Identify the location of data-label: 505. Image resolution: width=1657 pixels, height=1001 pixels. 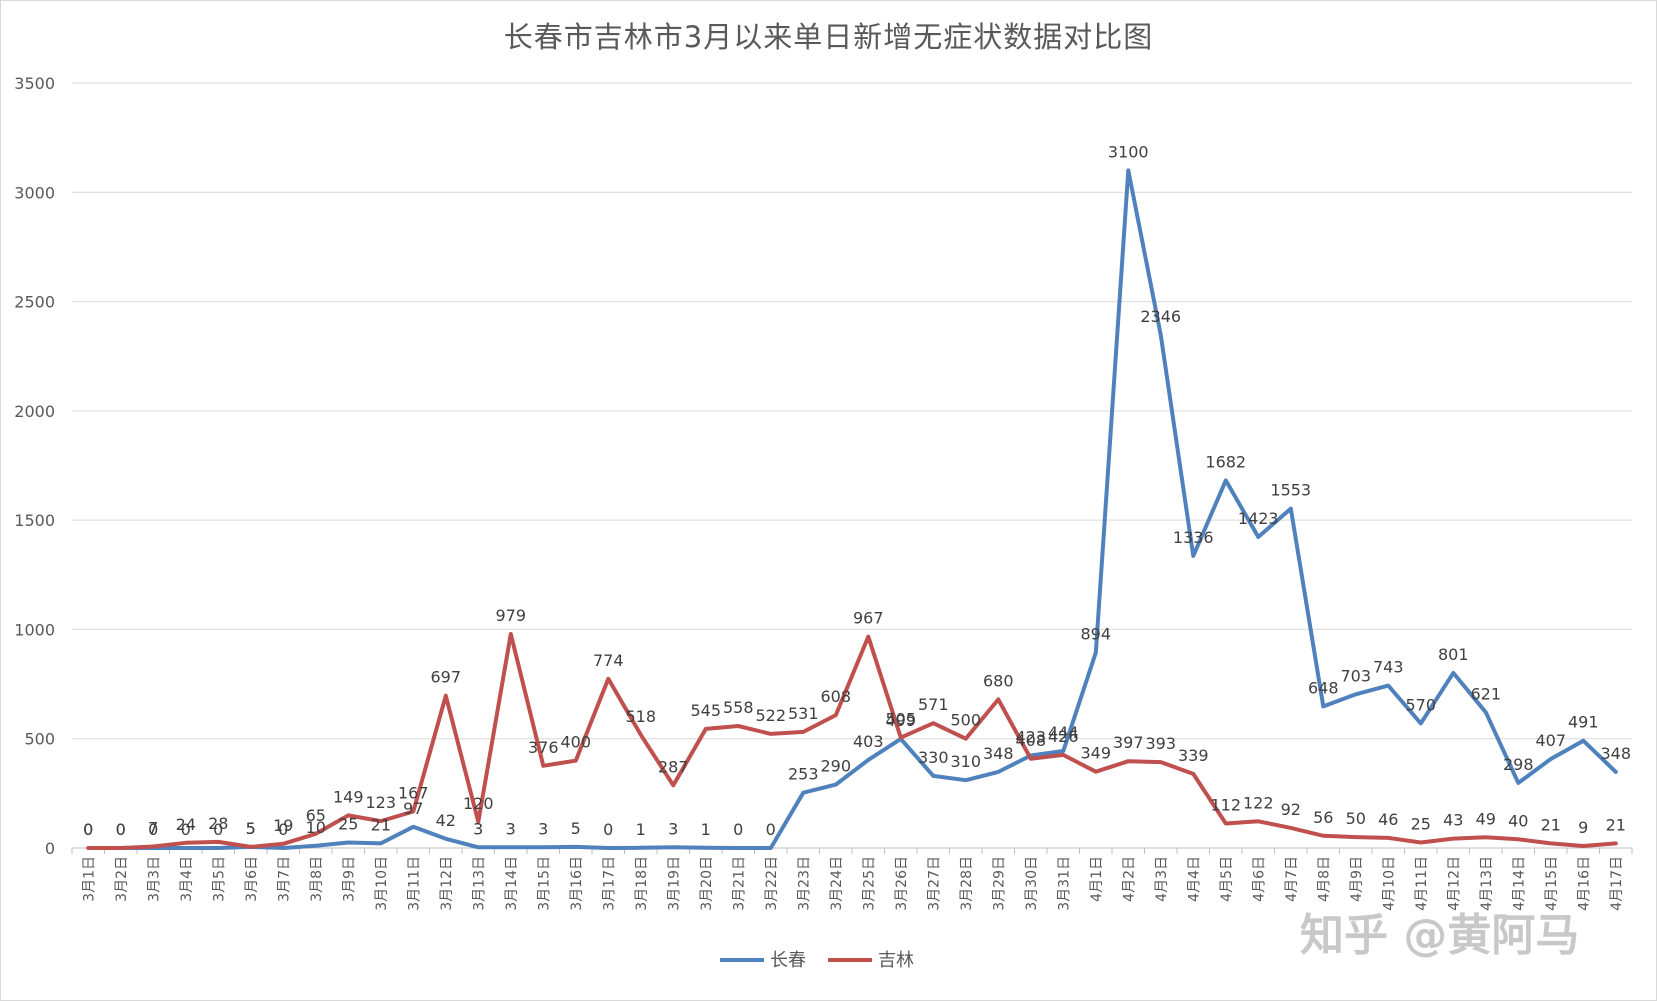
(900, 719).